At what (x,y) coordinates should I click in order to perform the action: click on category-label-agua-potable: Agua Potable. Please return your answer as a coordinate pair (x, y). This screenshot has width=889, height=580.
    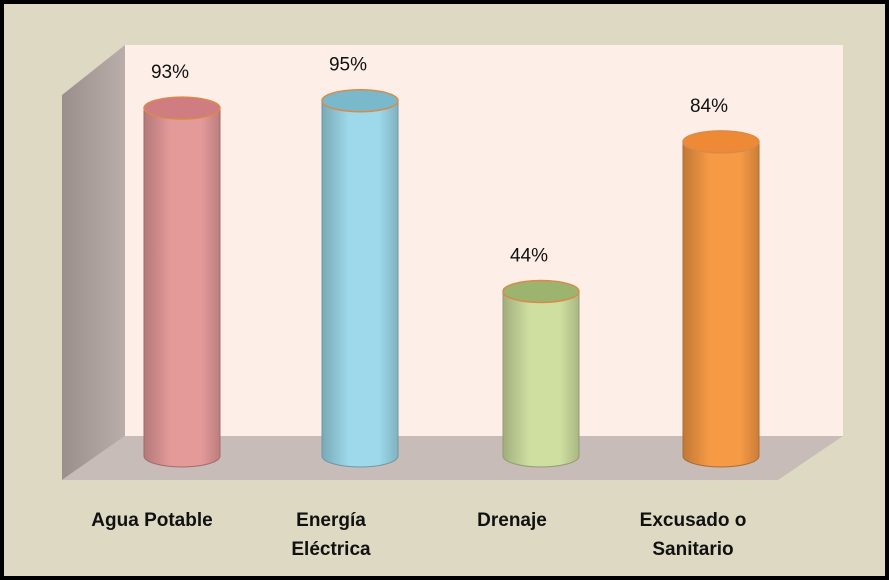
    Looking at the image, I should click on (151, 520).